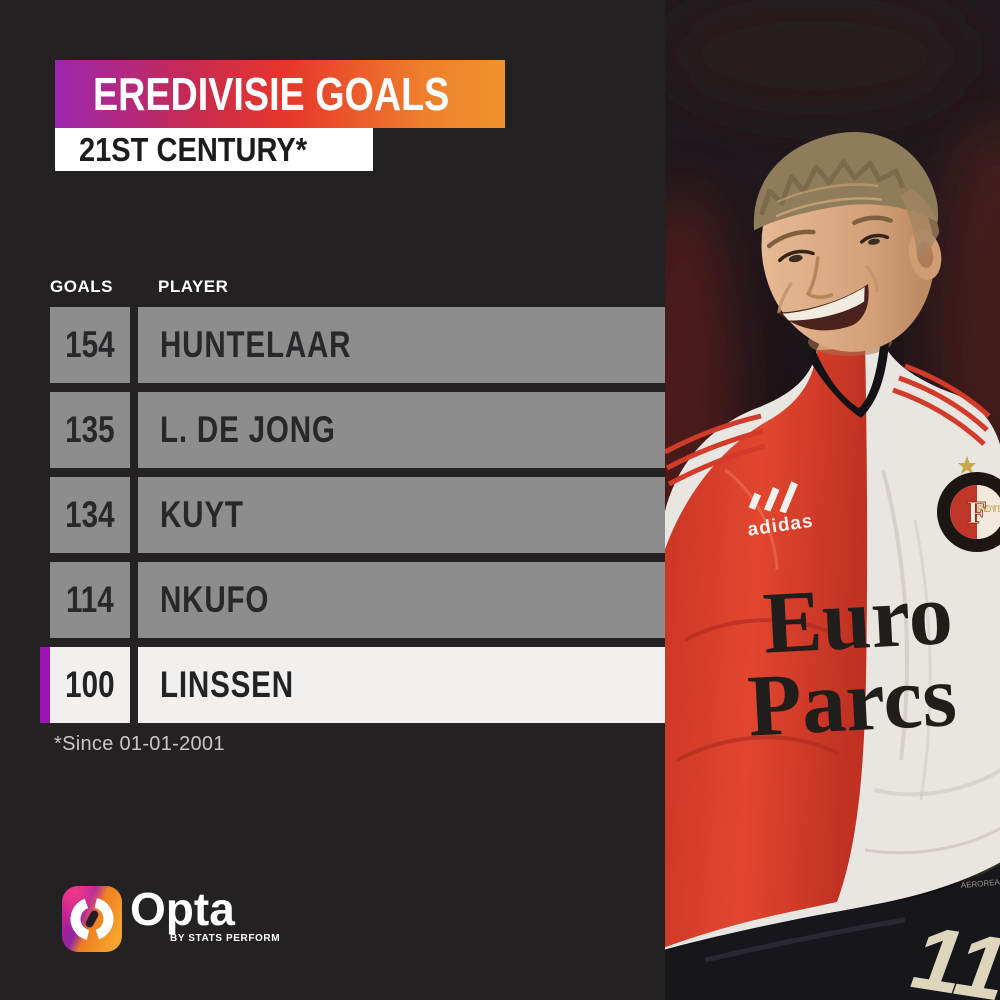  I want to click on column-header-player: PLAYER, so click(193, 286).